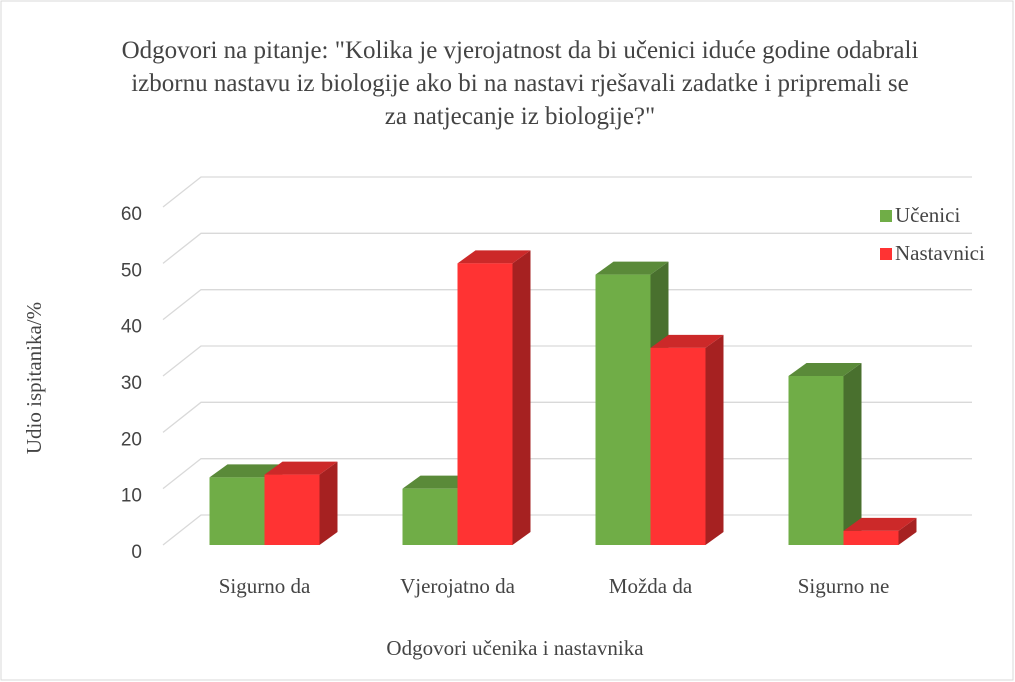 This screenshot has width=1015, height=682. Describe the element at coordinates (265, 586) in the screenshot. I see `x-tick-label: Sigurno da` at that location.